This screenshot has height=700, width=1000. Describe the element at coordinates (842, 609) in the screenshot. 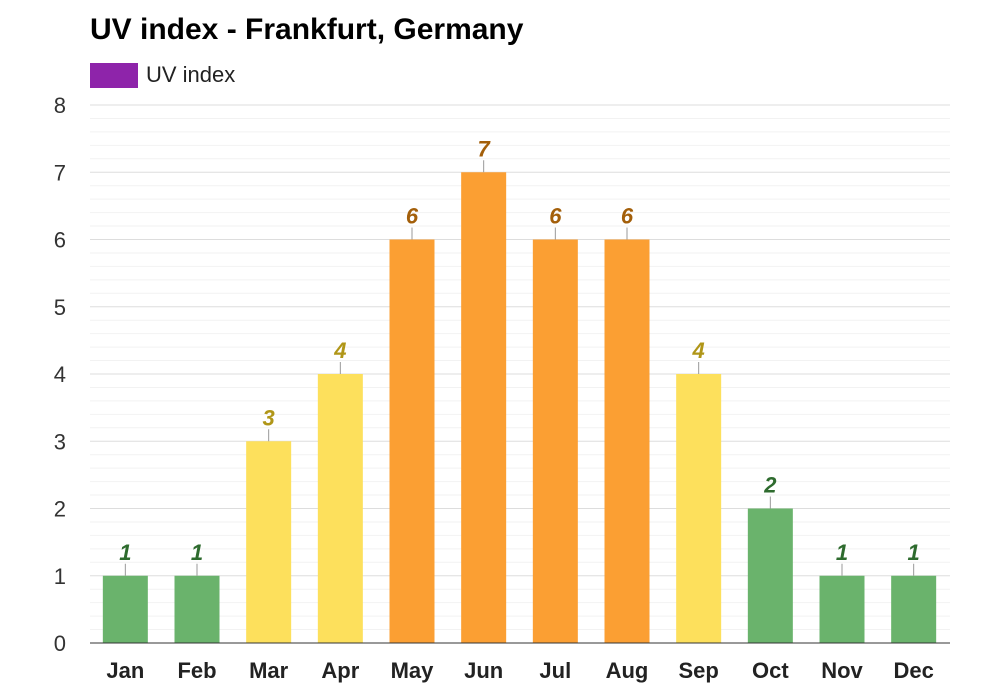

I see `bar-nov` at that location.